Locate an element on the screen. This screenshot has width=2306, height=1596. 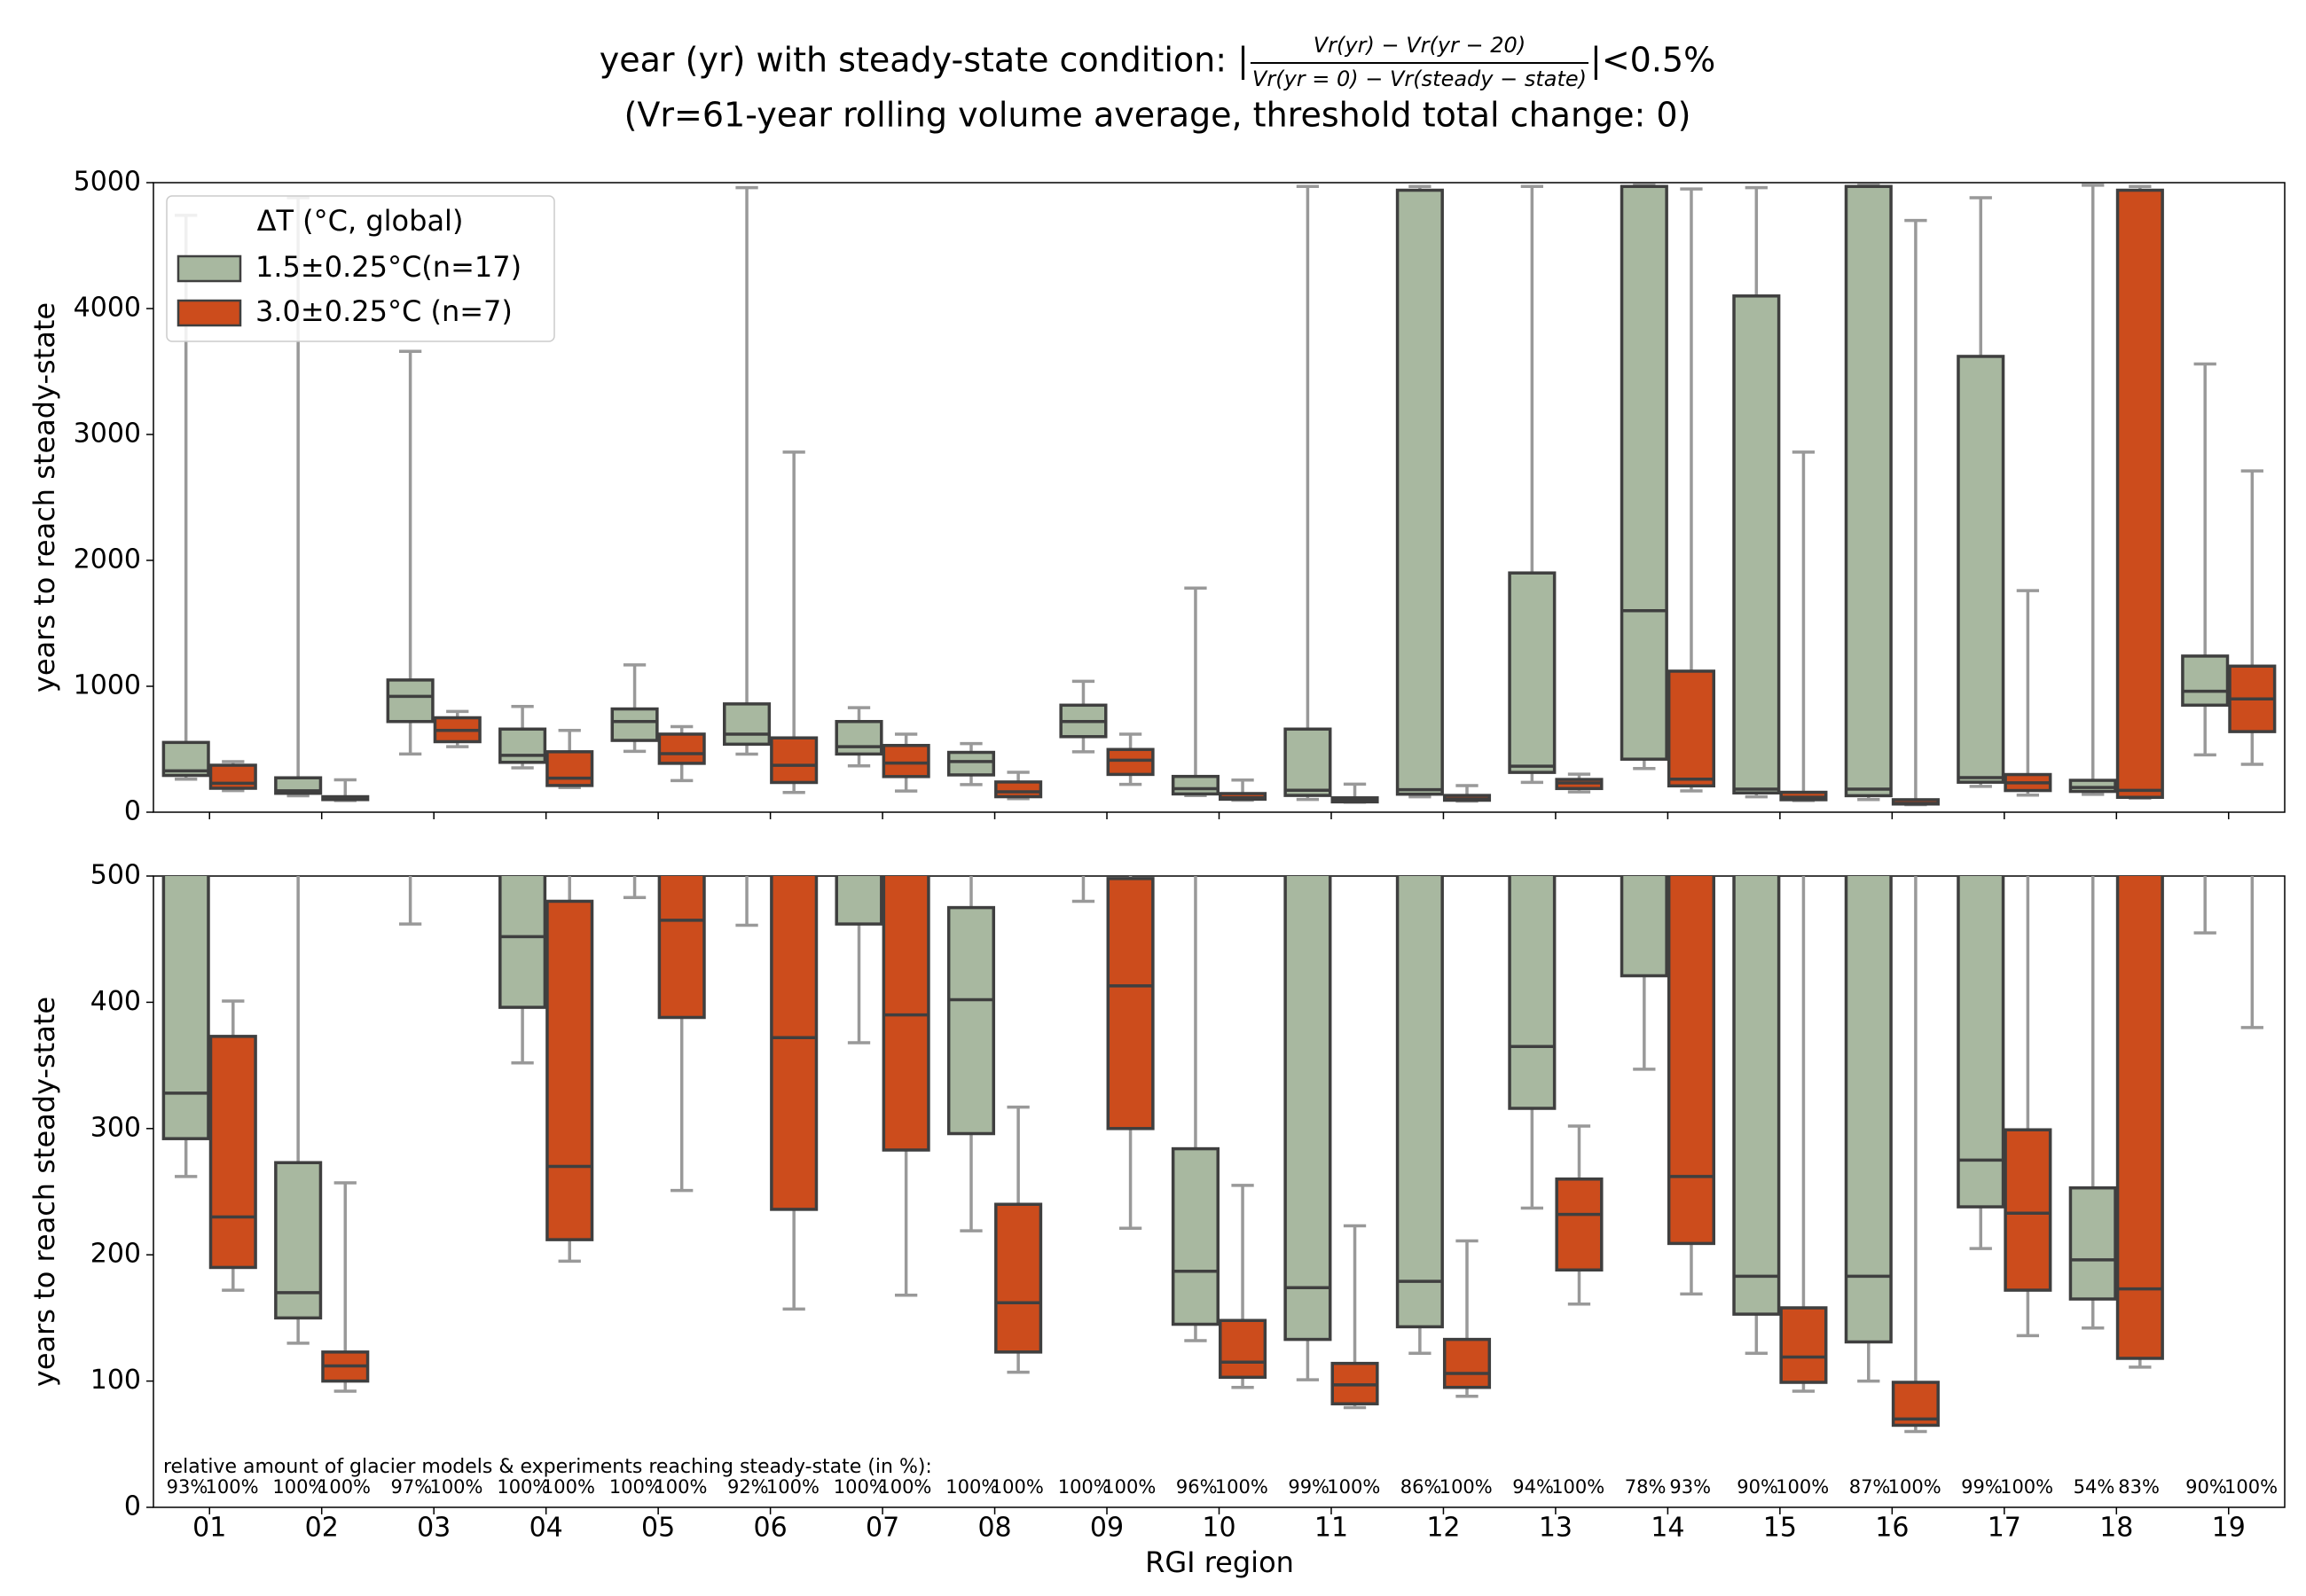
percent-label: 87% is located at coordinates (1870, 1487).